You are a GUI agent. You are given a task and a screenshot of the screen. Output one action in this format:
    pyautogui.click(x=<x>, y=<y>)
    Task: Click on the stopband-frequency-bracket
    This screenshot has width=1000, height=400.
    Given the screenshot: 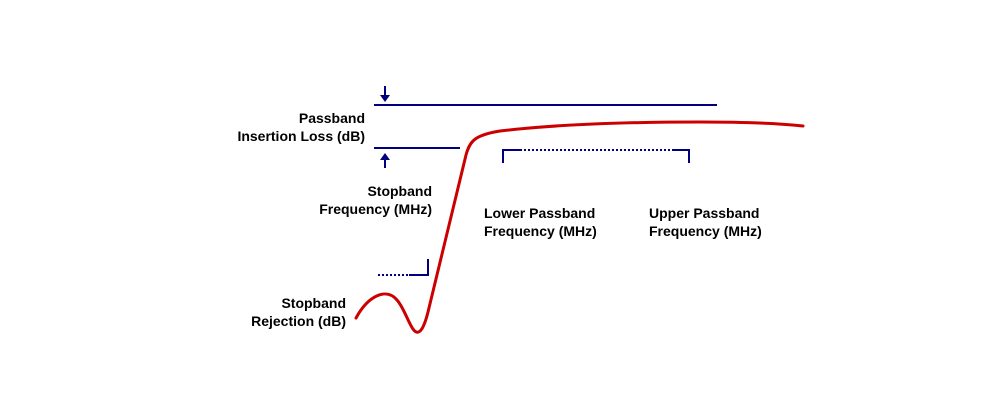 What is the action you would take?
    pyautogui.click(x=403, y=267)
    